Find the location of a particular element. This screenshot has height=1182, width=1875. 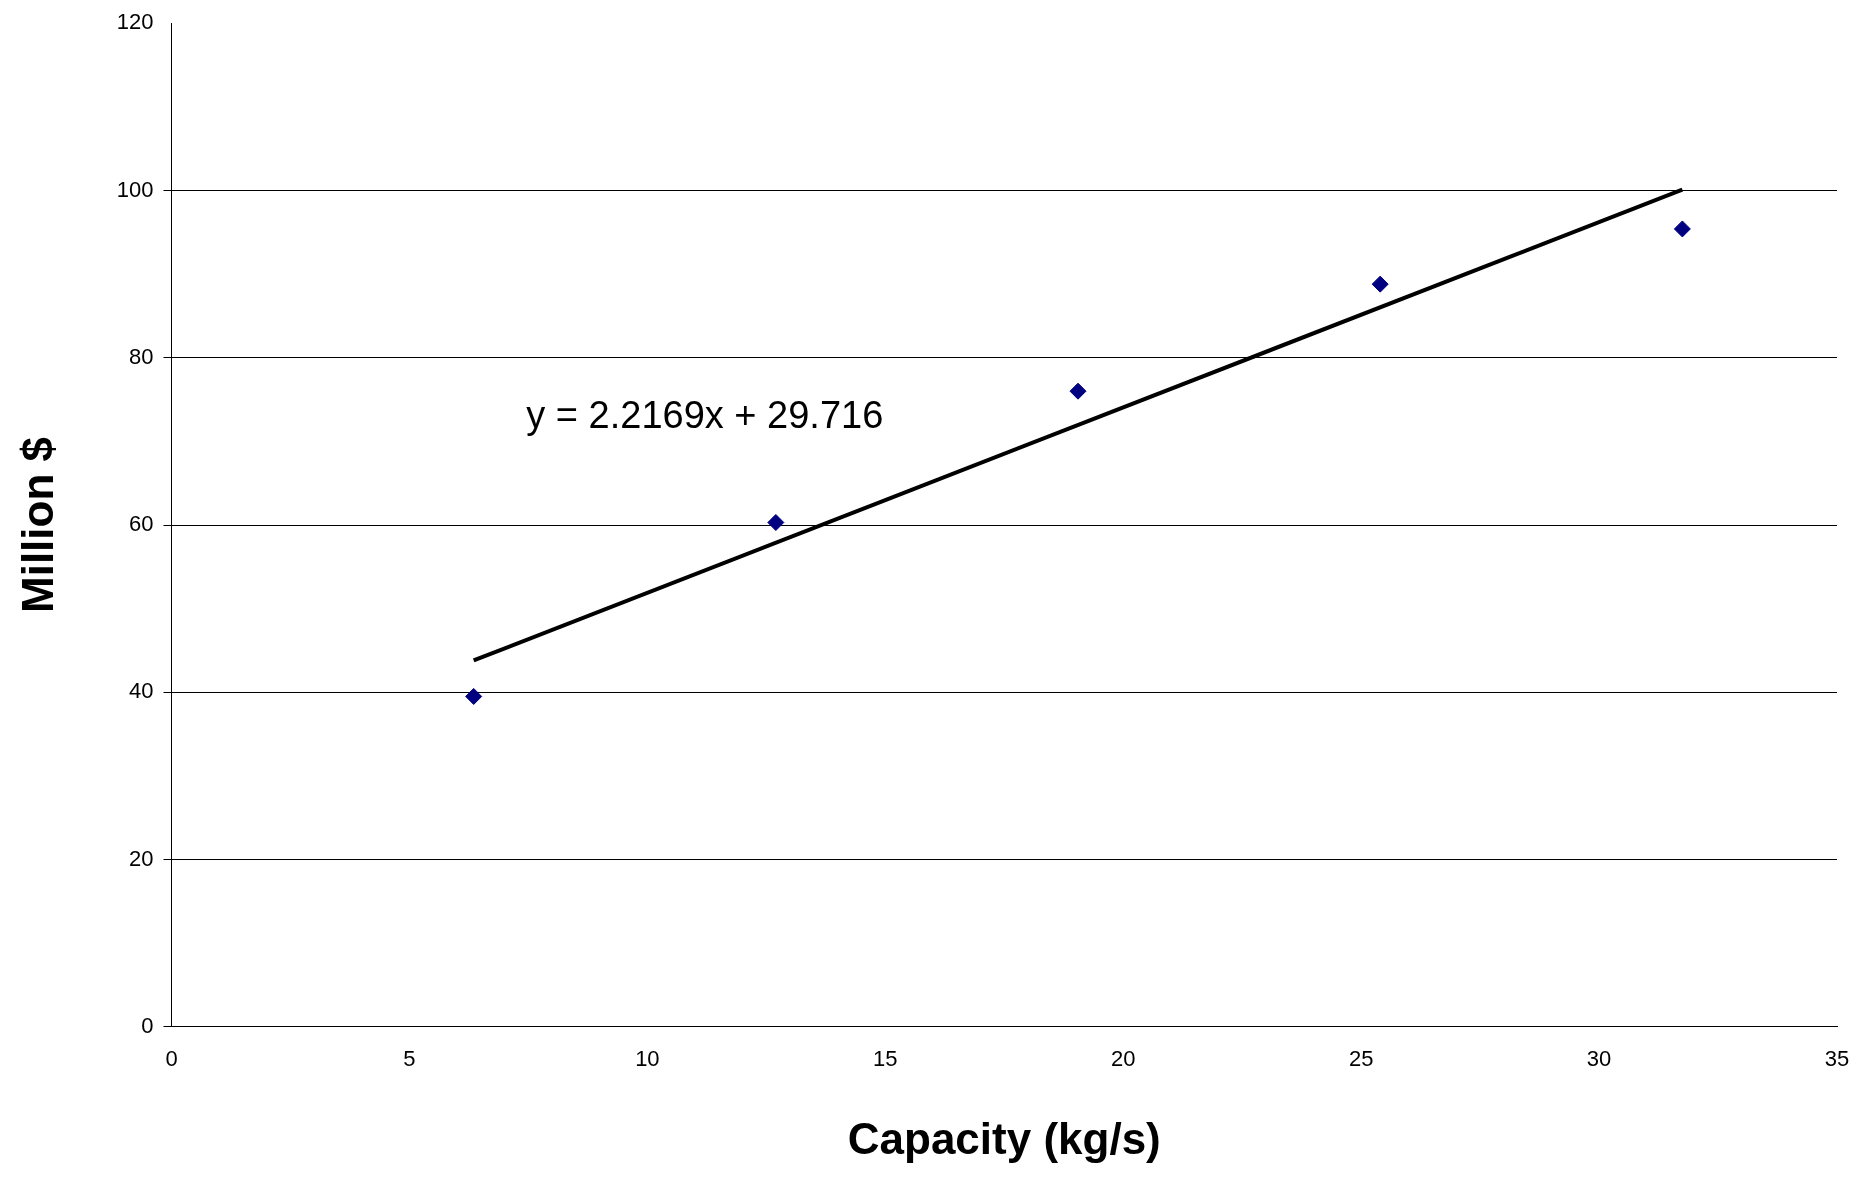

x-tick-label: 35 is located at coordinates (1837, 1059).